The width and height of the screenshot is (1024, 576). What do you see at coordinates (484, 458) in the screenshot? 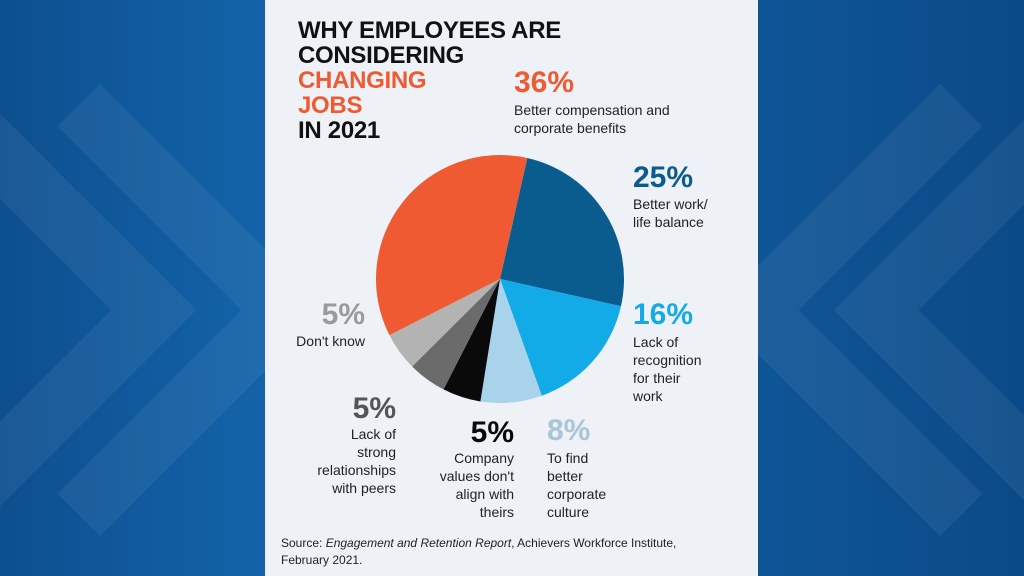
I see `slice-label-line: Company` at bounding box center [484, 458].